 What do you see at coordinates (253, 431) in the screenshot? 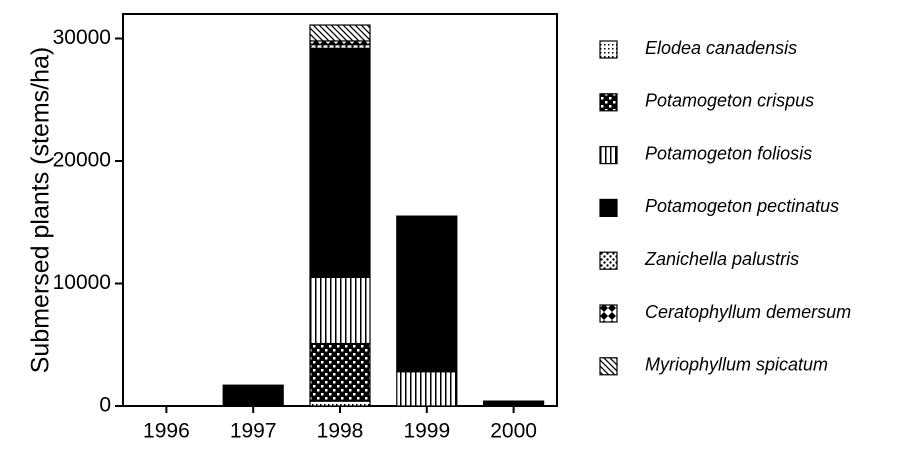
I see `x-tick-label: 1997` at bounding box center [253, 431].